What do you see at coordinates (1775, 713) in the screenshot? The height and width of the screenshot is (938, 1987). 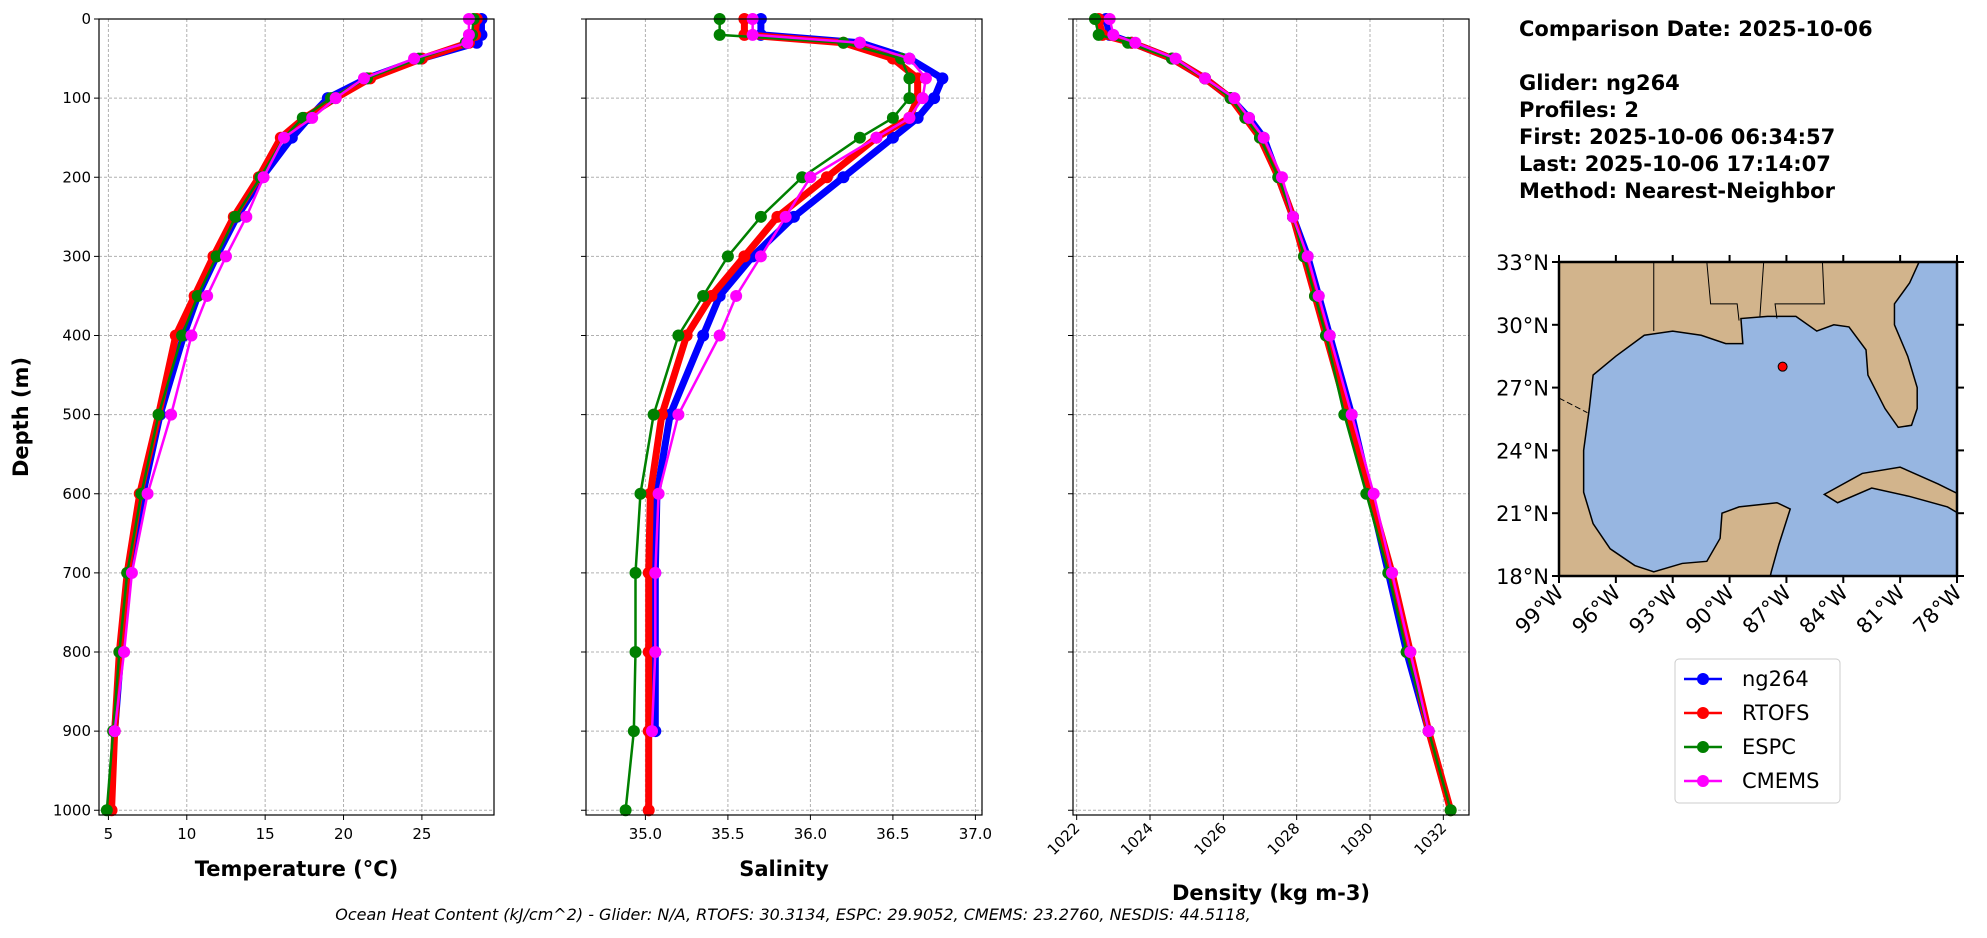 I see `legend-label: RTOFS` at bounding box center [1775, 713].